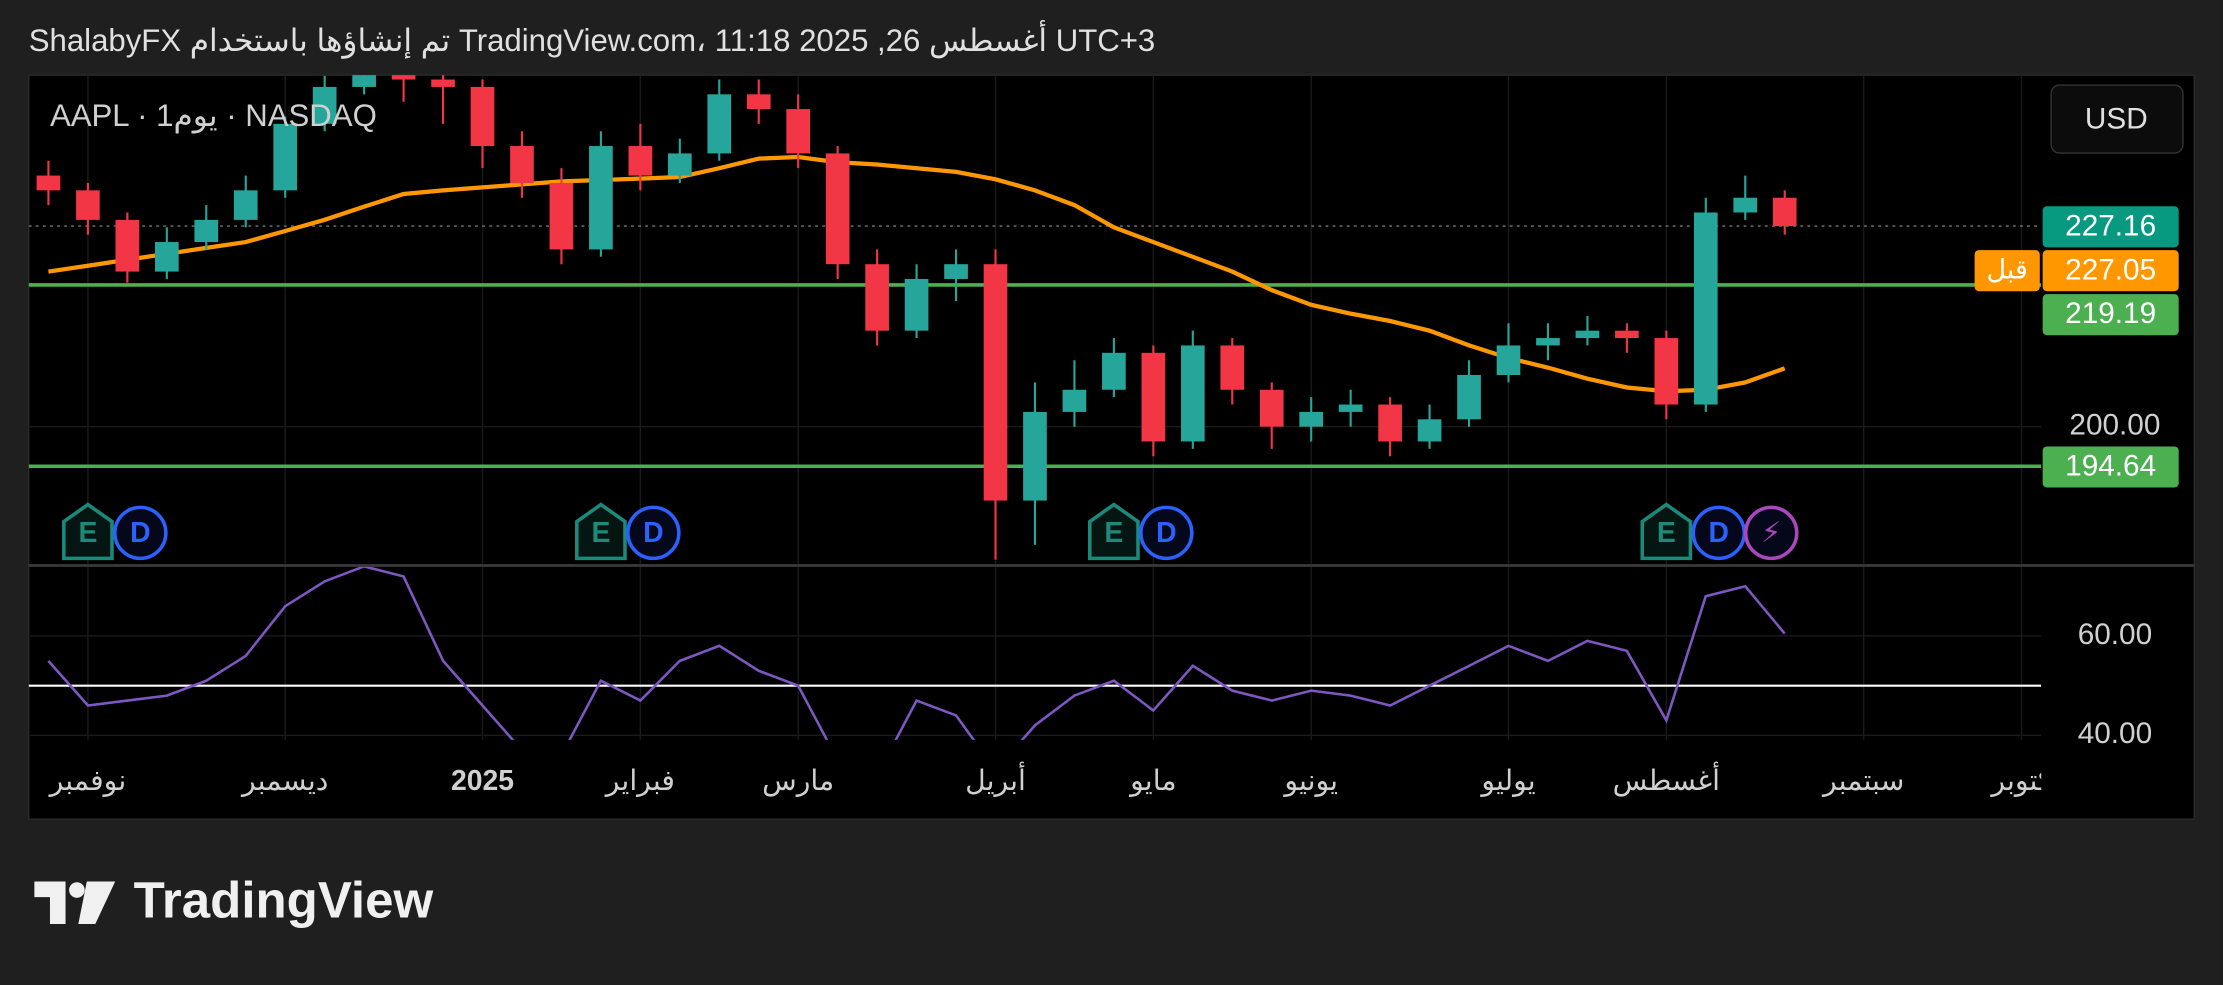 The image size is (2223, 985). What do you see at coordinates (1310, 781) in the screenshot?
I see `x-tick-label: يونيو` at bounding box center [1310, 781].